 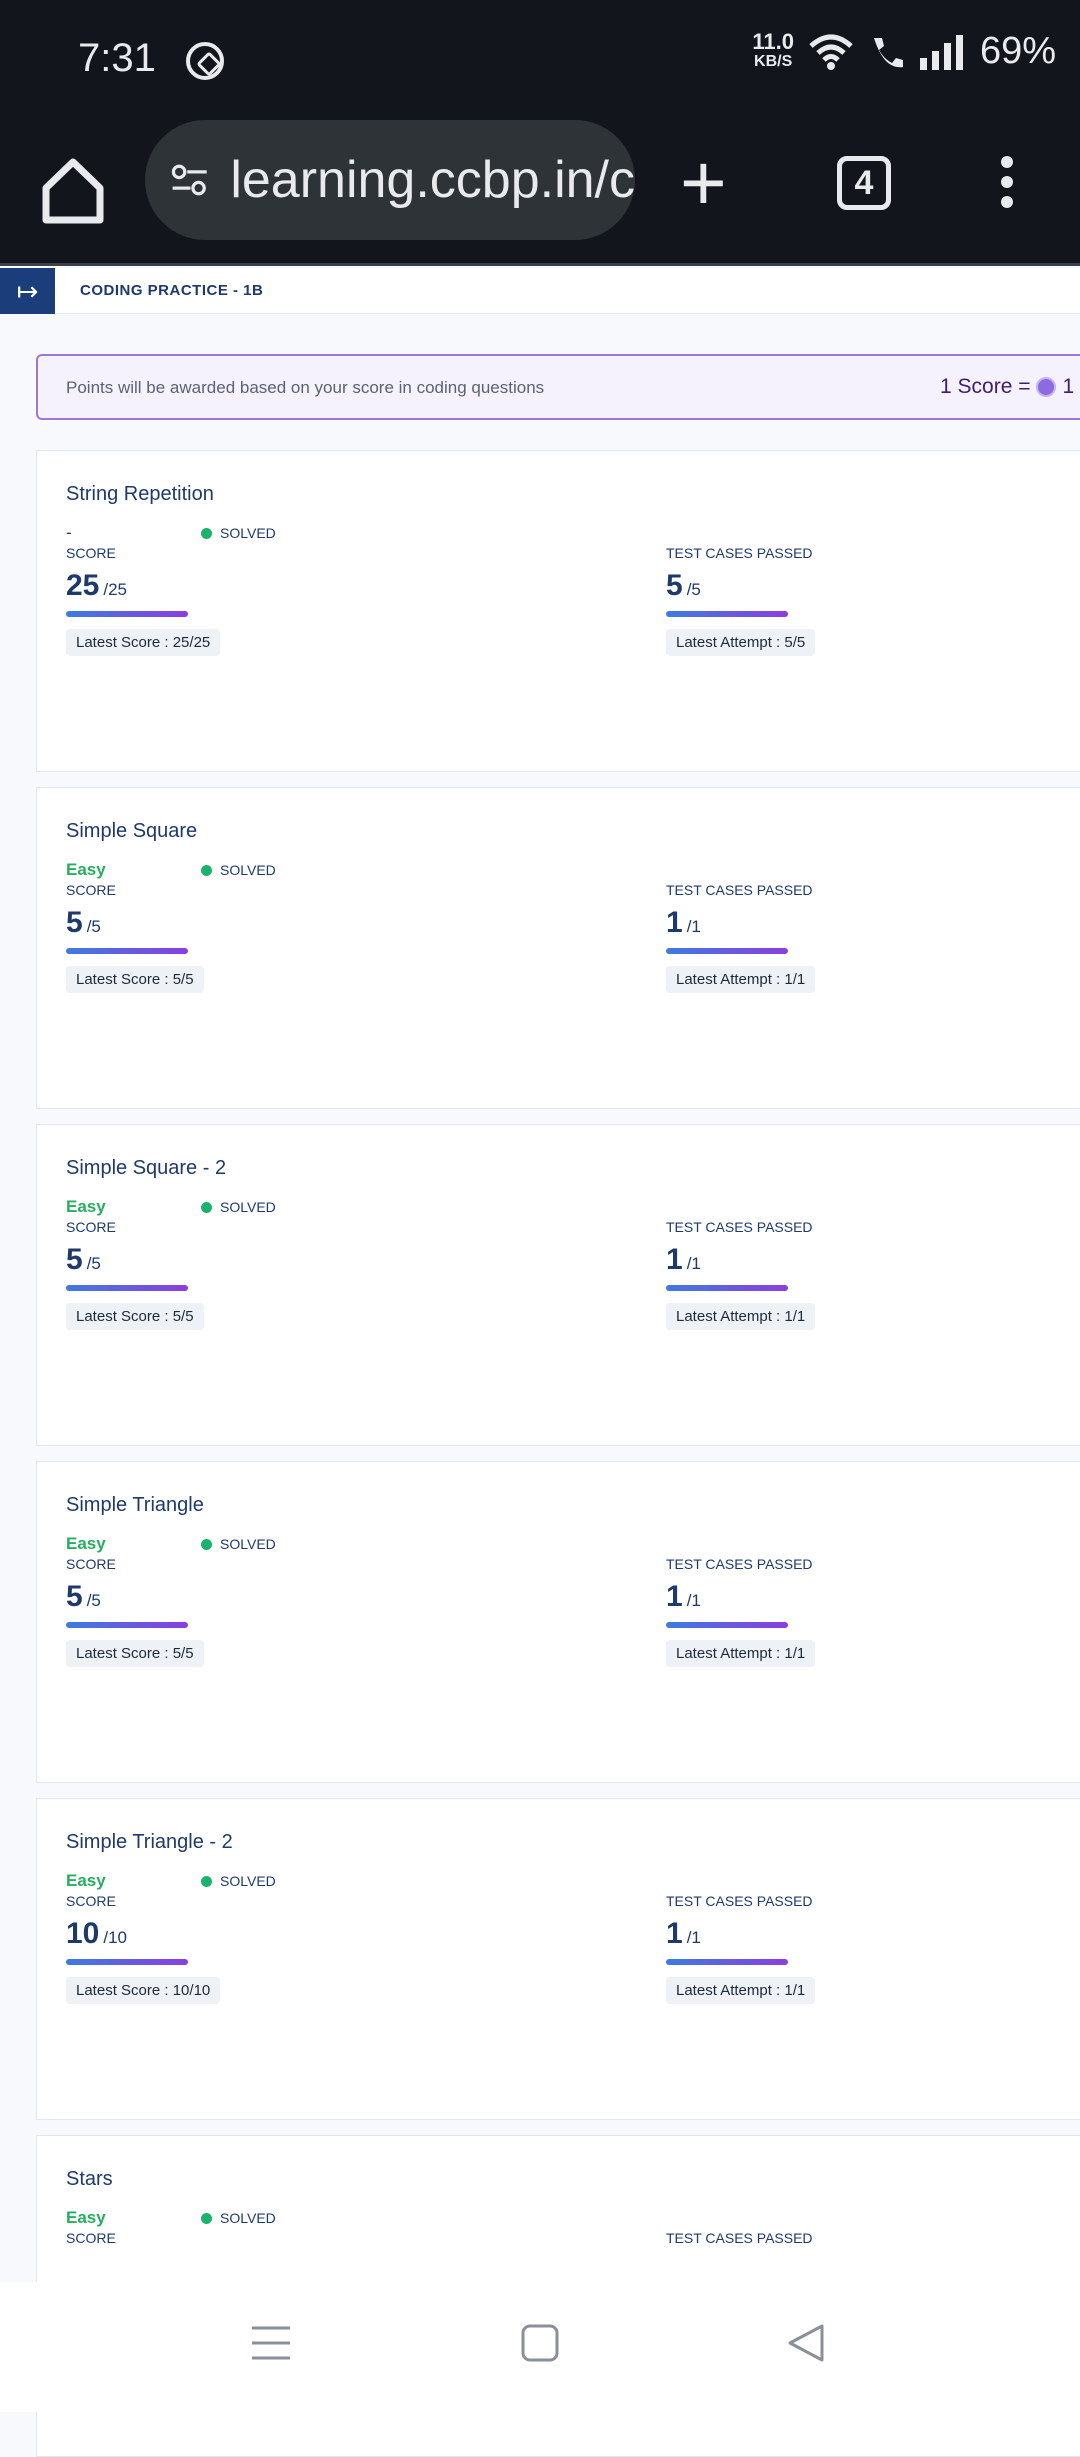 What do you see at coordinates (172, 290) in the screenshot?
I see `page-title: CODING PRACTICE - 1B` at bounding box center [172, 290].